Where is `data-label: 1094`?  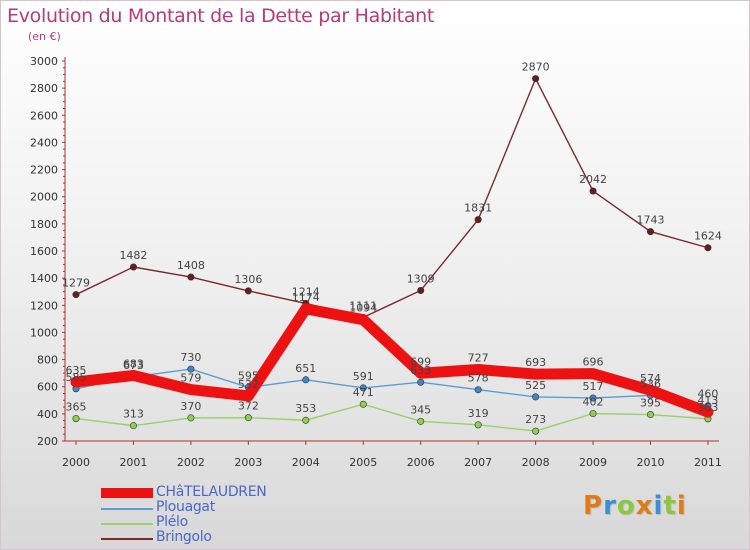 data-label: 1094 is located at coordinates (363, 308).